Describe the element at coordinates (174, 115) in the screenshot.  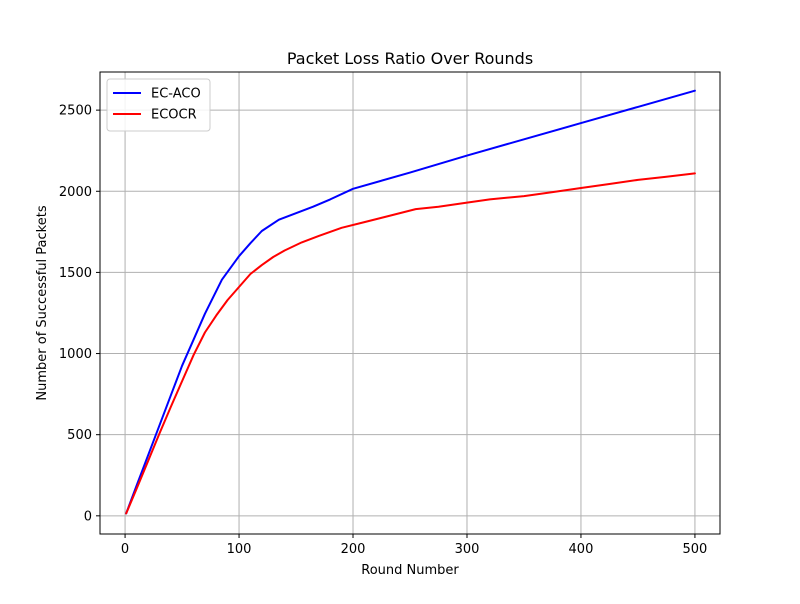
I see `legend-label-ecocr: ECOCR` at that location.